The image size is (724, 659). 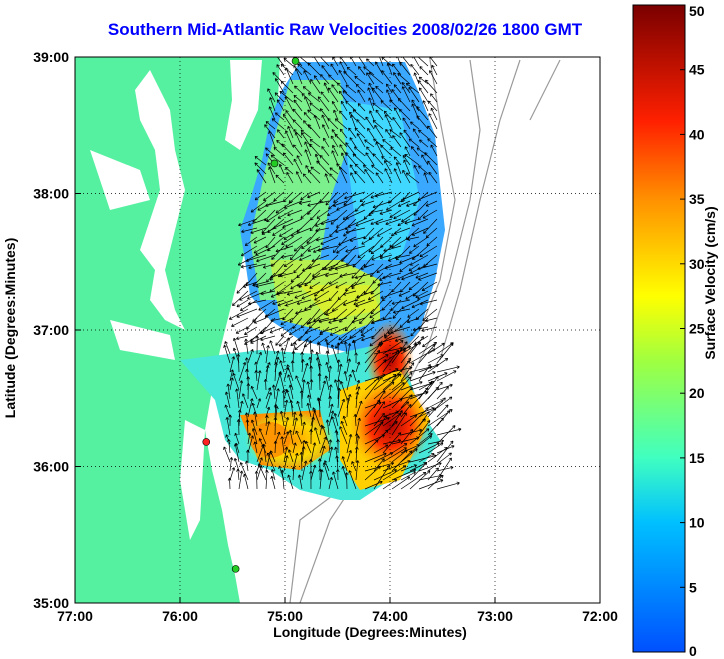 What do you see at coordinates (180, 616) in the screenshot?
I see `x-tick-label: 76:00` at bounding box center [180, 616].